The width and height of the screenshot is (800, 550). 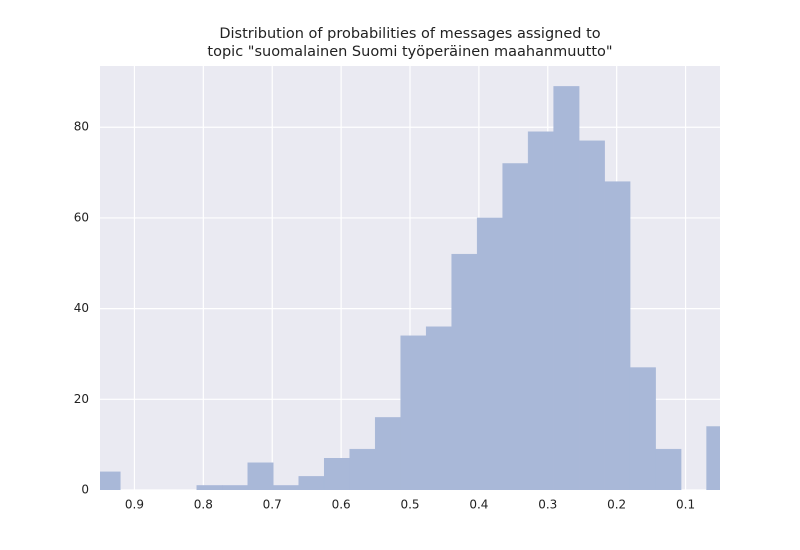 I want to click on x-tick-label: 0.4, so click(x=478, y=505).